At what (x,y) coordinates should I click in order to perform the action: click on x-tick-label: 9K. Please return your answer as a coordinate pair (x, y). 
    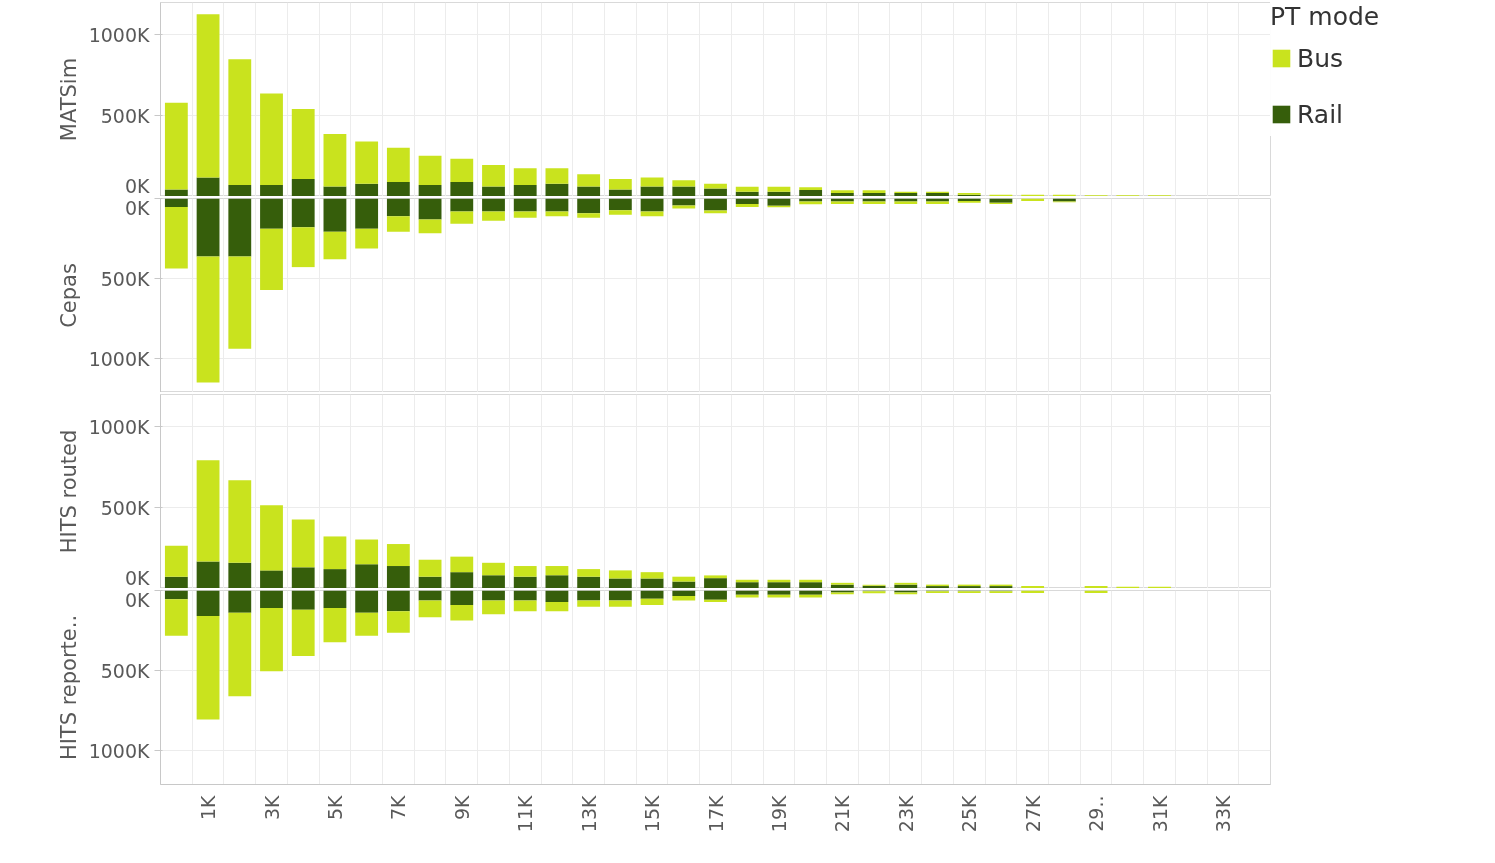
    Looking at the image, I should click on (461, 807).